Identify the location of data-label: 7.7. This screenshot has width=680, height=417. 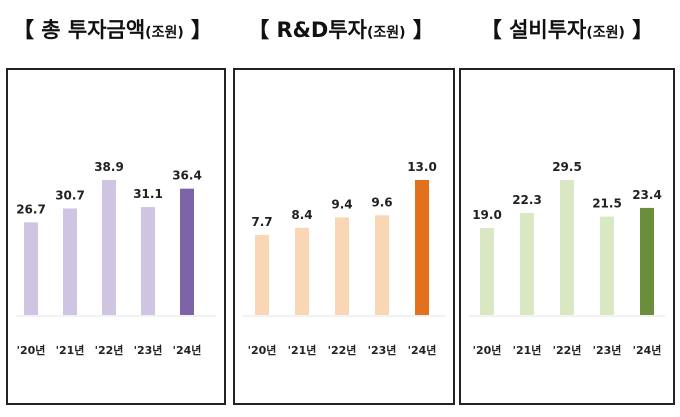
(261, 222).